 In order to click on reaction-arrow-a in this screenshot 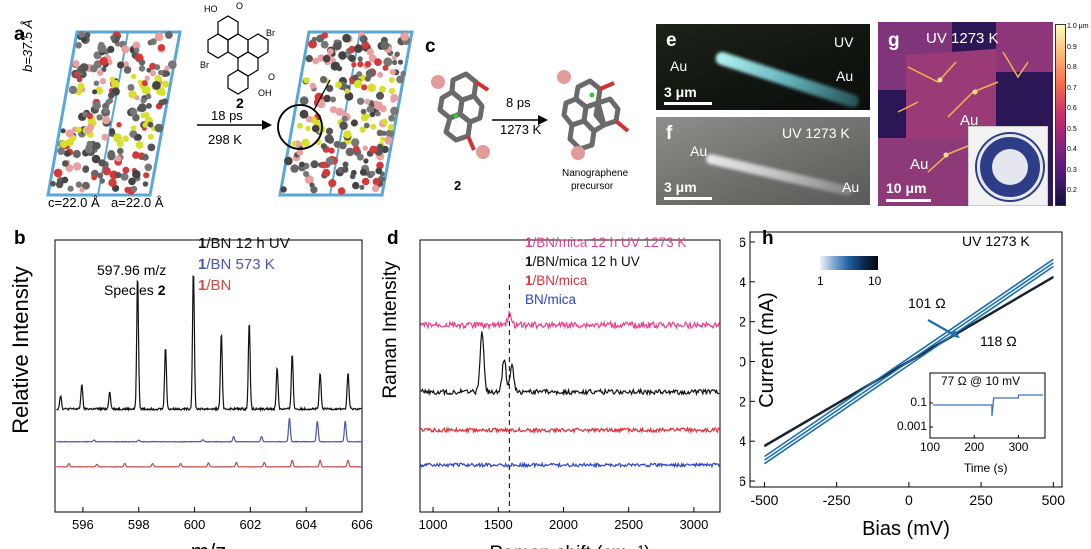, I will do `click(234, 125)`.